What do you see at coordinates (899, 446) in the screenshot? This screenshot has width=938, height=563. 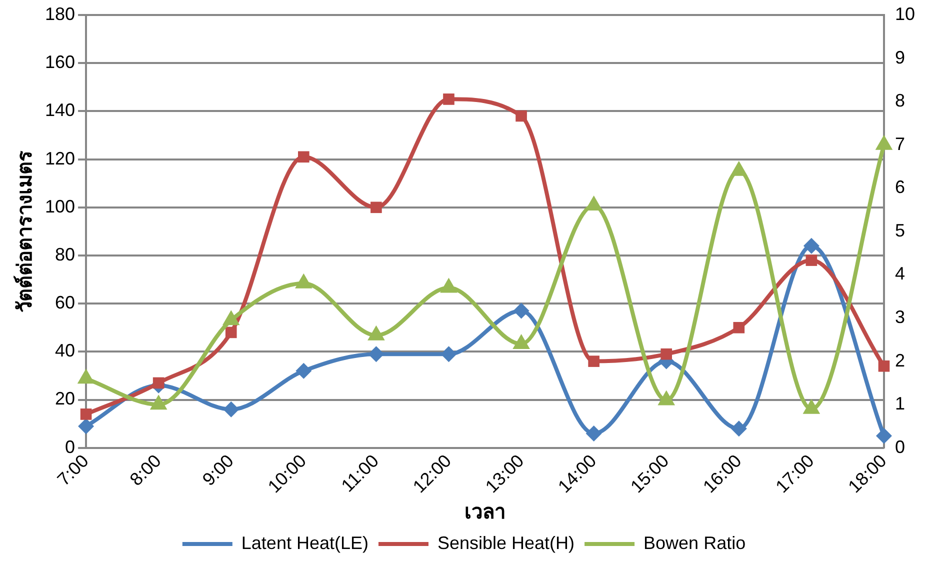 I see `y2-tick-label: 0` at bounding box center [899, 446].